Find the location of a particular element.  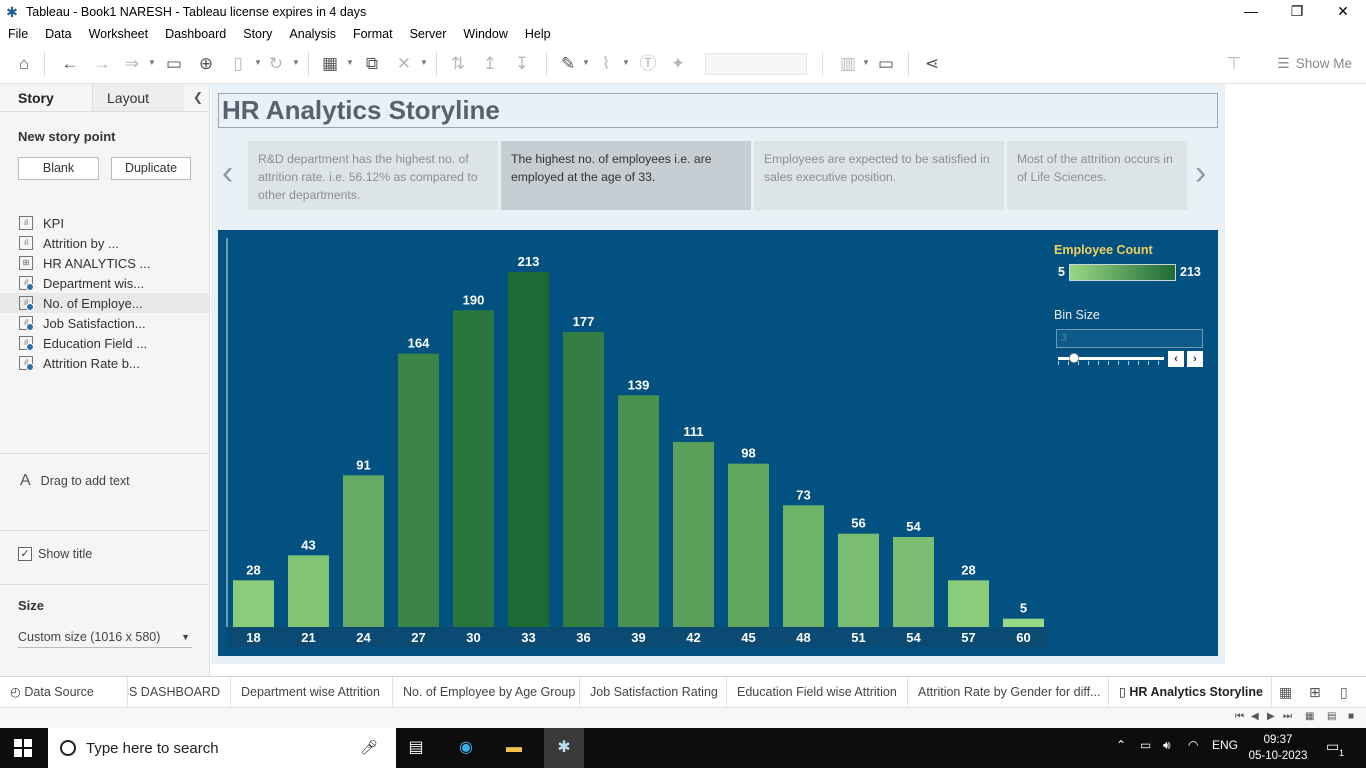

sort-ascending-icon: ↥ is located at coordinates (490, 63).